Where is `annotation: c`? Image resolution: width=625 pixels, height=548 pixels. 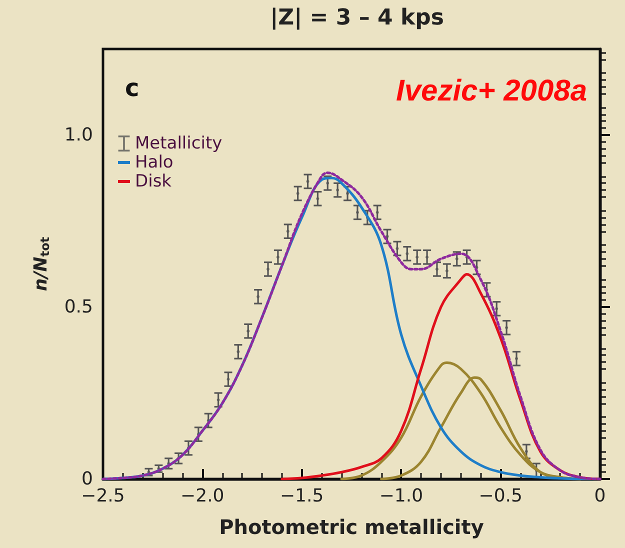 annotation: c is located at coordinates (132, 88).